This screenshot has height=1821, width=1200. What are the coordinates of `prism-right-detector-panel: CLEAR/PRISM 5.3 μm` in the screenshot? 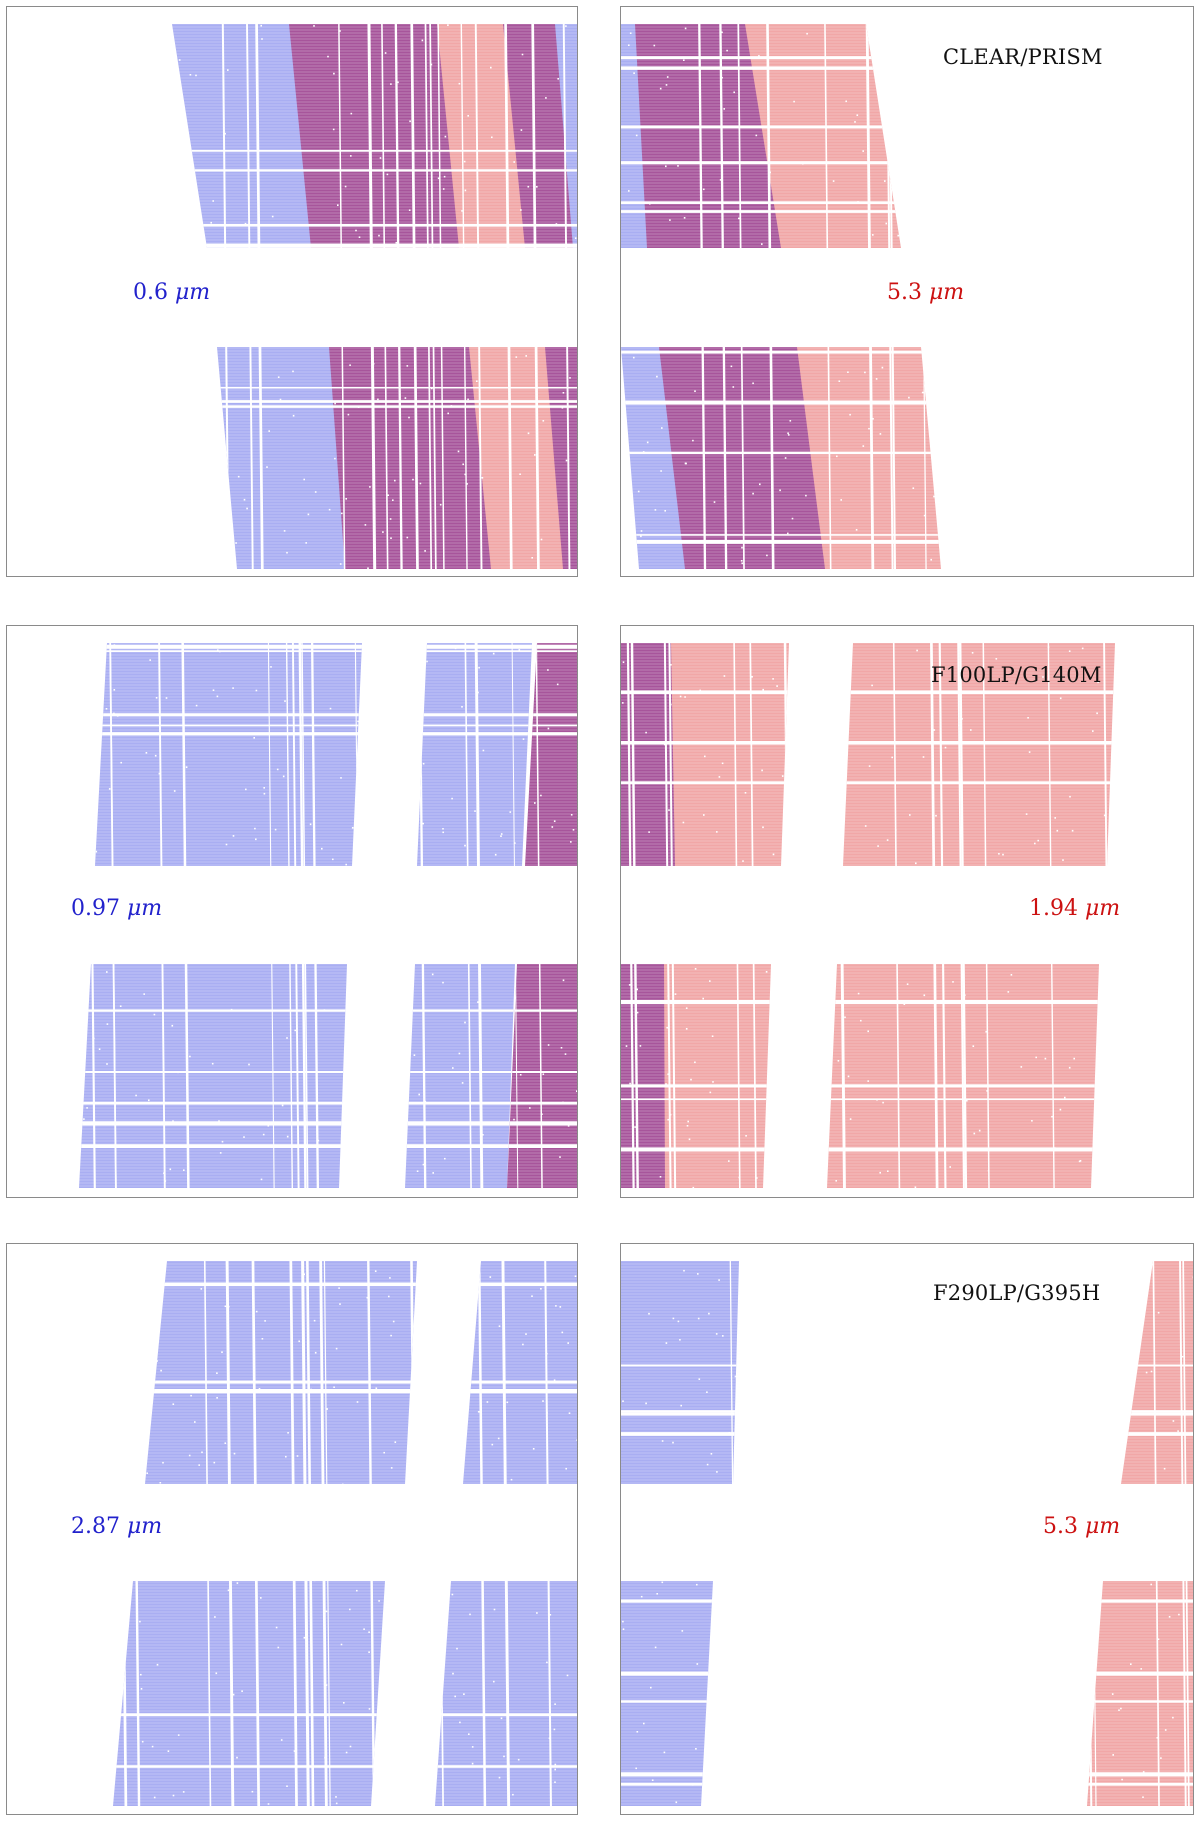 It's located at (907, 291).